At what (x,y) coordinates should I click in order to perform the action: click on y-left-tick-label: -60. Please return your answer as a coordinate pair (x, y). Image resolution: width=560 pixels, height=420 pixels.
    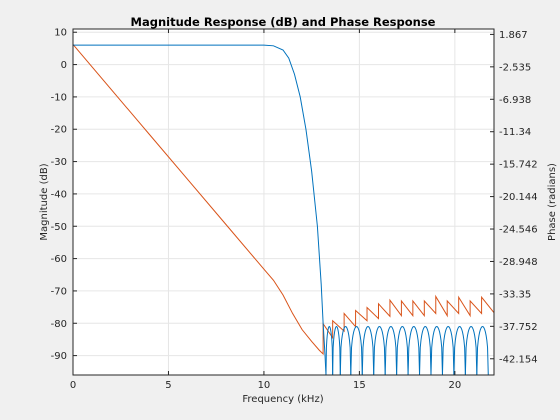
    Looking at the image, I should click on (59, 259).